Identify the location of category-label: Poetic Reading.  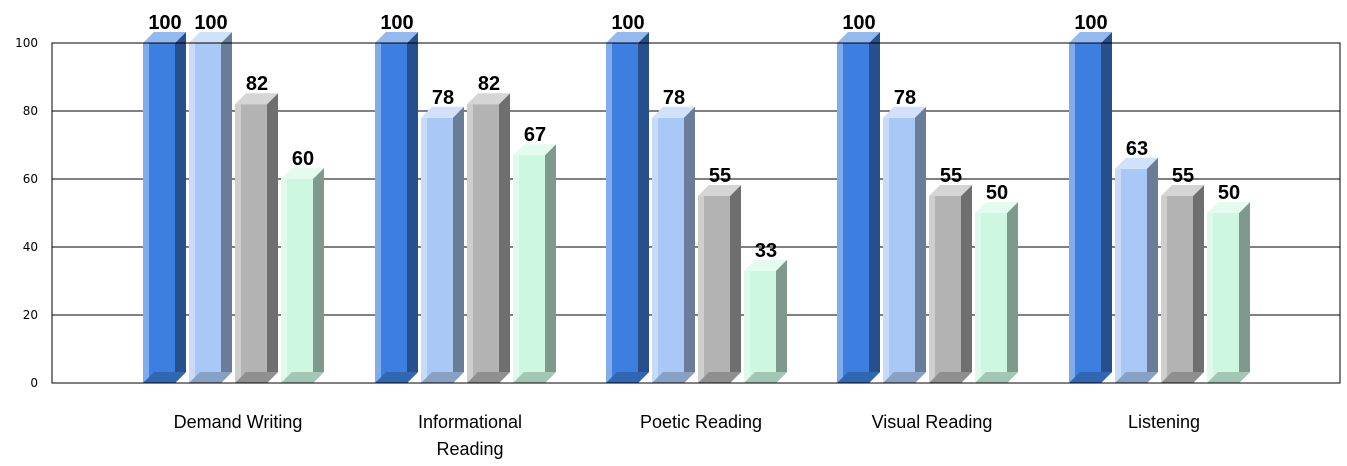
(701, 422).